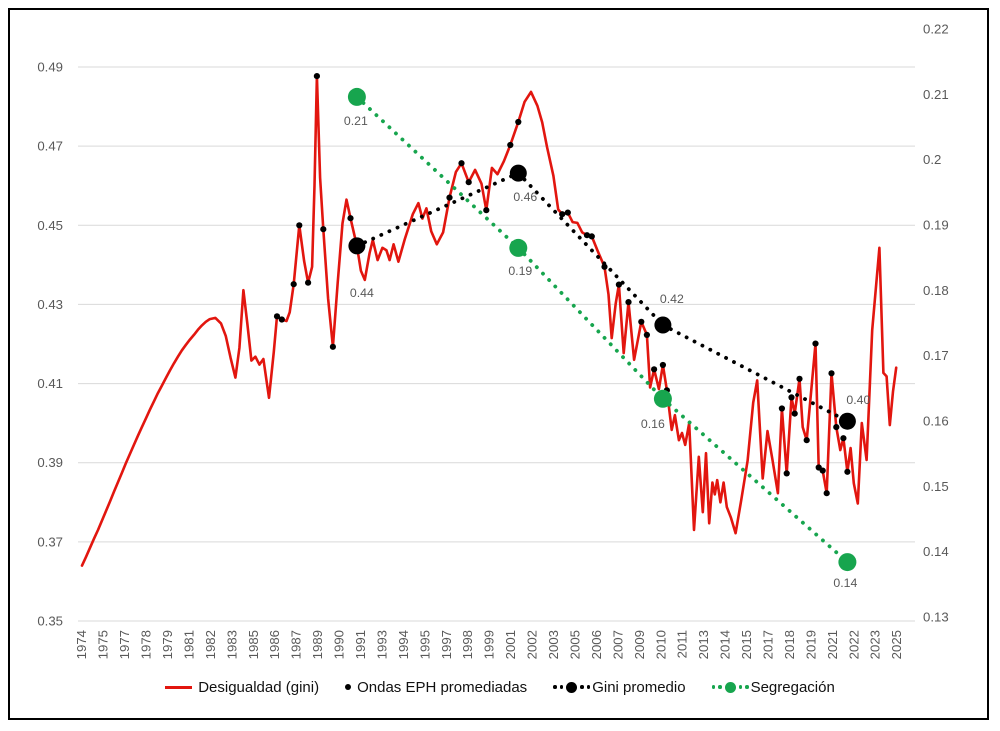  What do you see at coordinates (103, 644) in the screenshot?
I see `svg-text: 1975` at bounding box center [103, 644].